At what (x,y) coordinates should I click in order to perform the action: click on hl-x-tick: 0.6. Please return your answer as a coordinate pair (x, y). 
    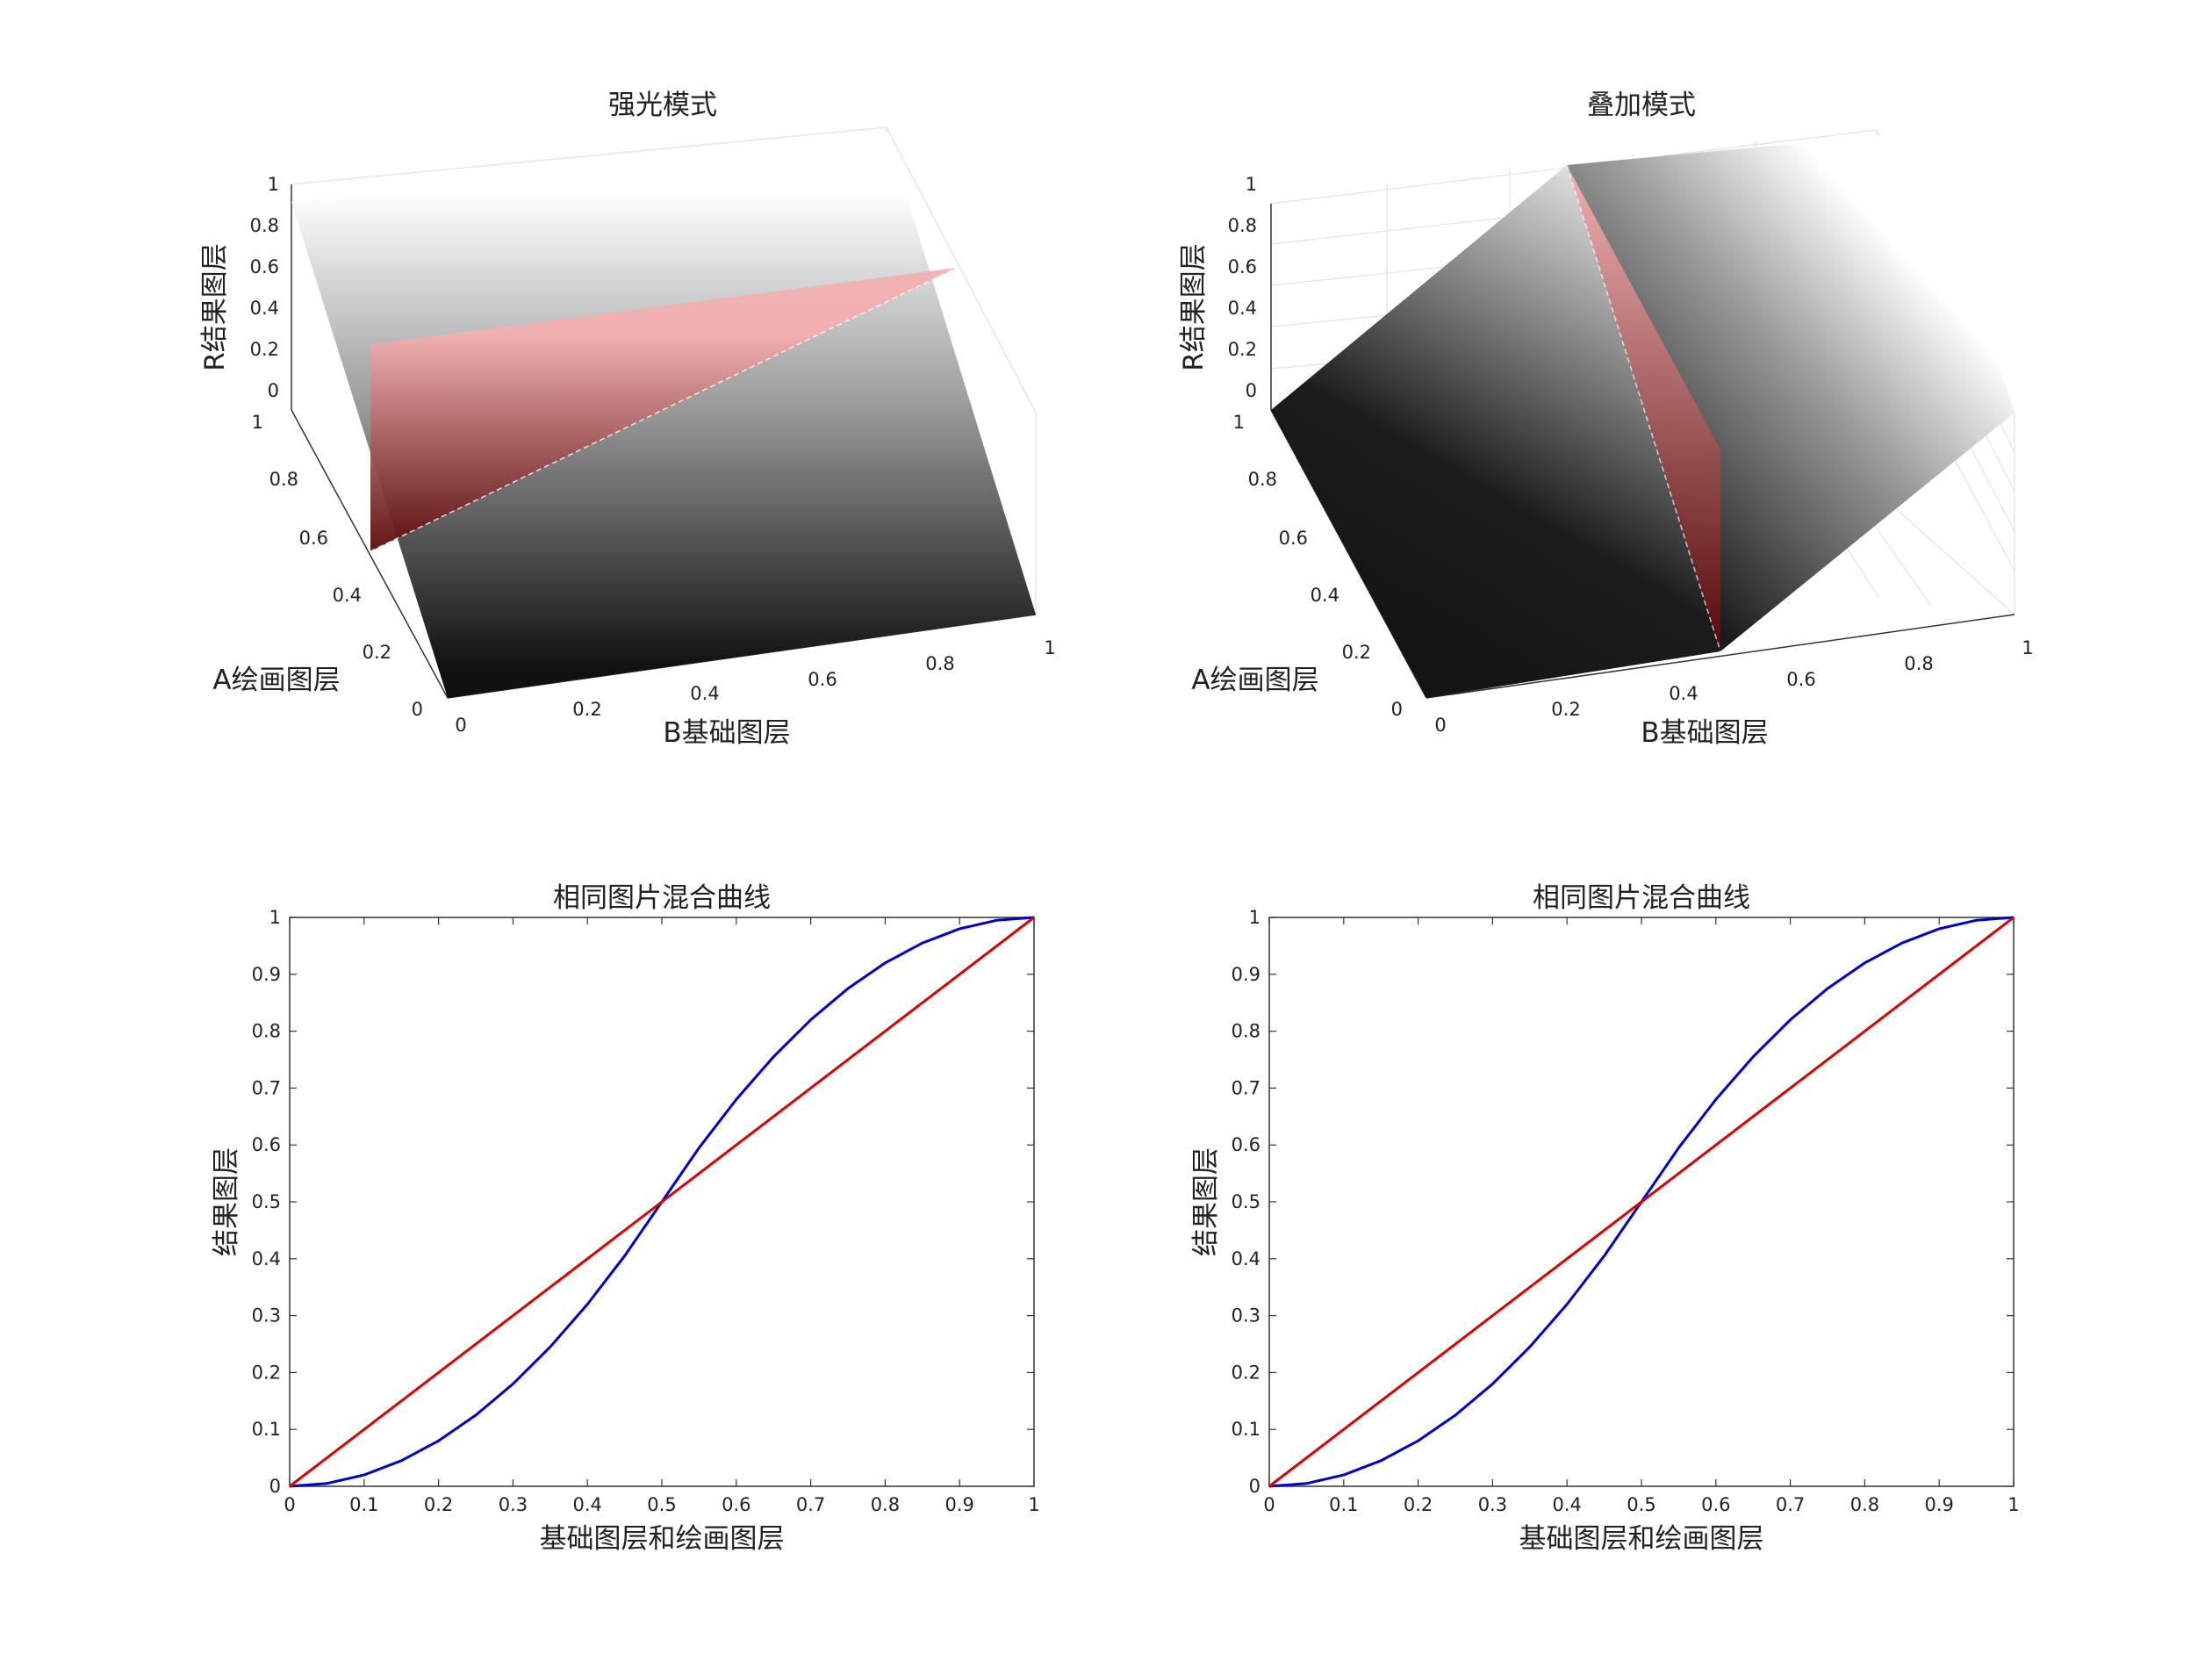
    Looking at the image, I should click on (822, 679).